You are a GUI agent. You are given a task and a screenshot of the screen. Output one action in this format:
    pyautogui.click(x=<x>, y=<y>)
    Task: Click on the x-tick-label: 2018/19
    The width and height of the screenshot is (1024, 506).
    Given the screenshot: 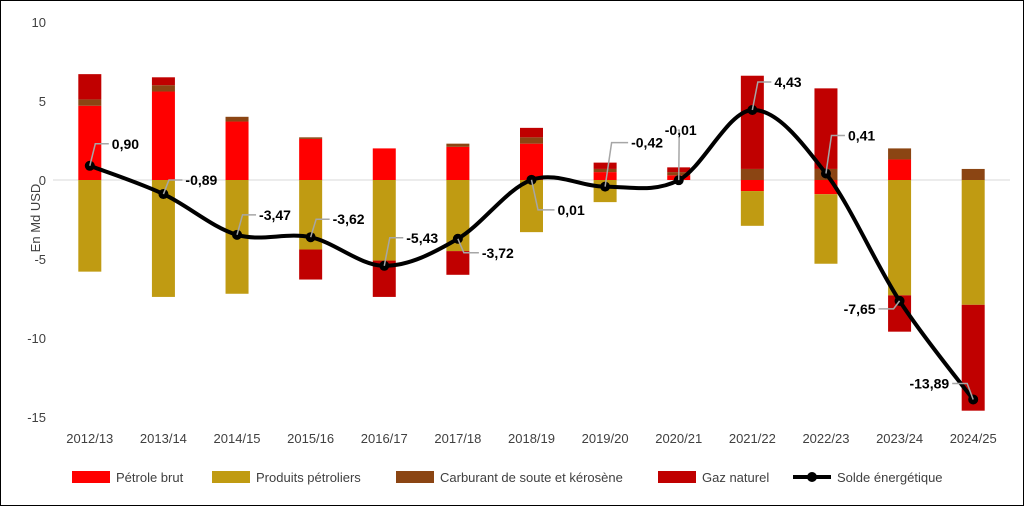 What is the action you would take?
    pyautogui.click(x=531, y=438)
    